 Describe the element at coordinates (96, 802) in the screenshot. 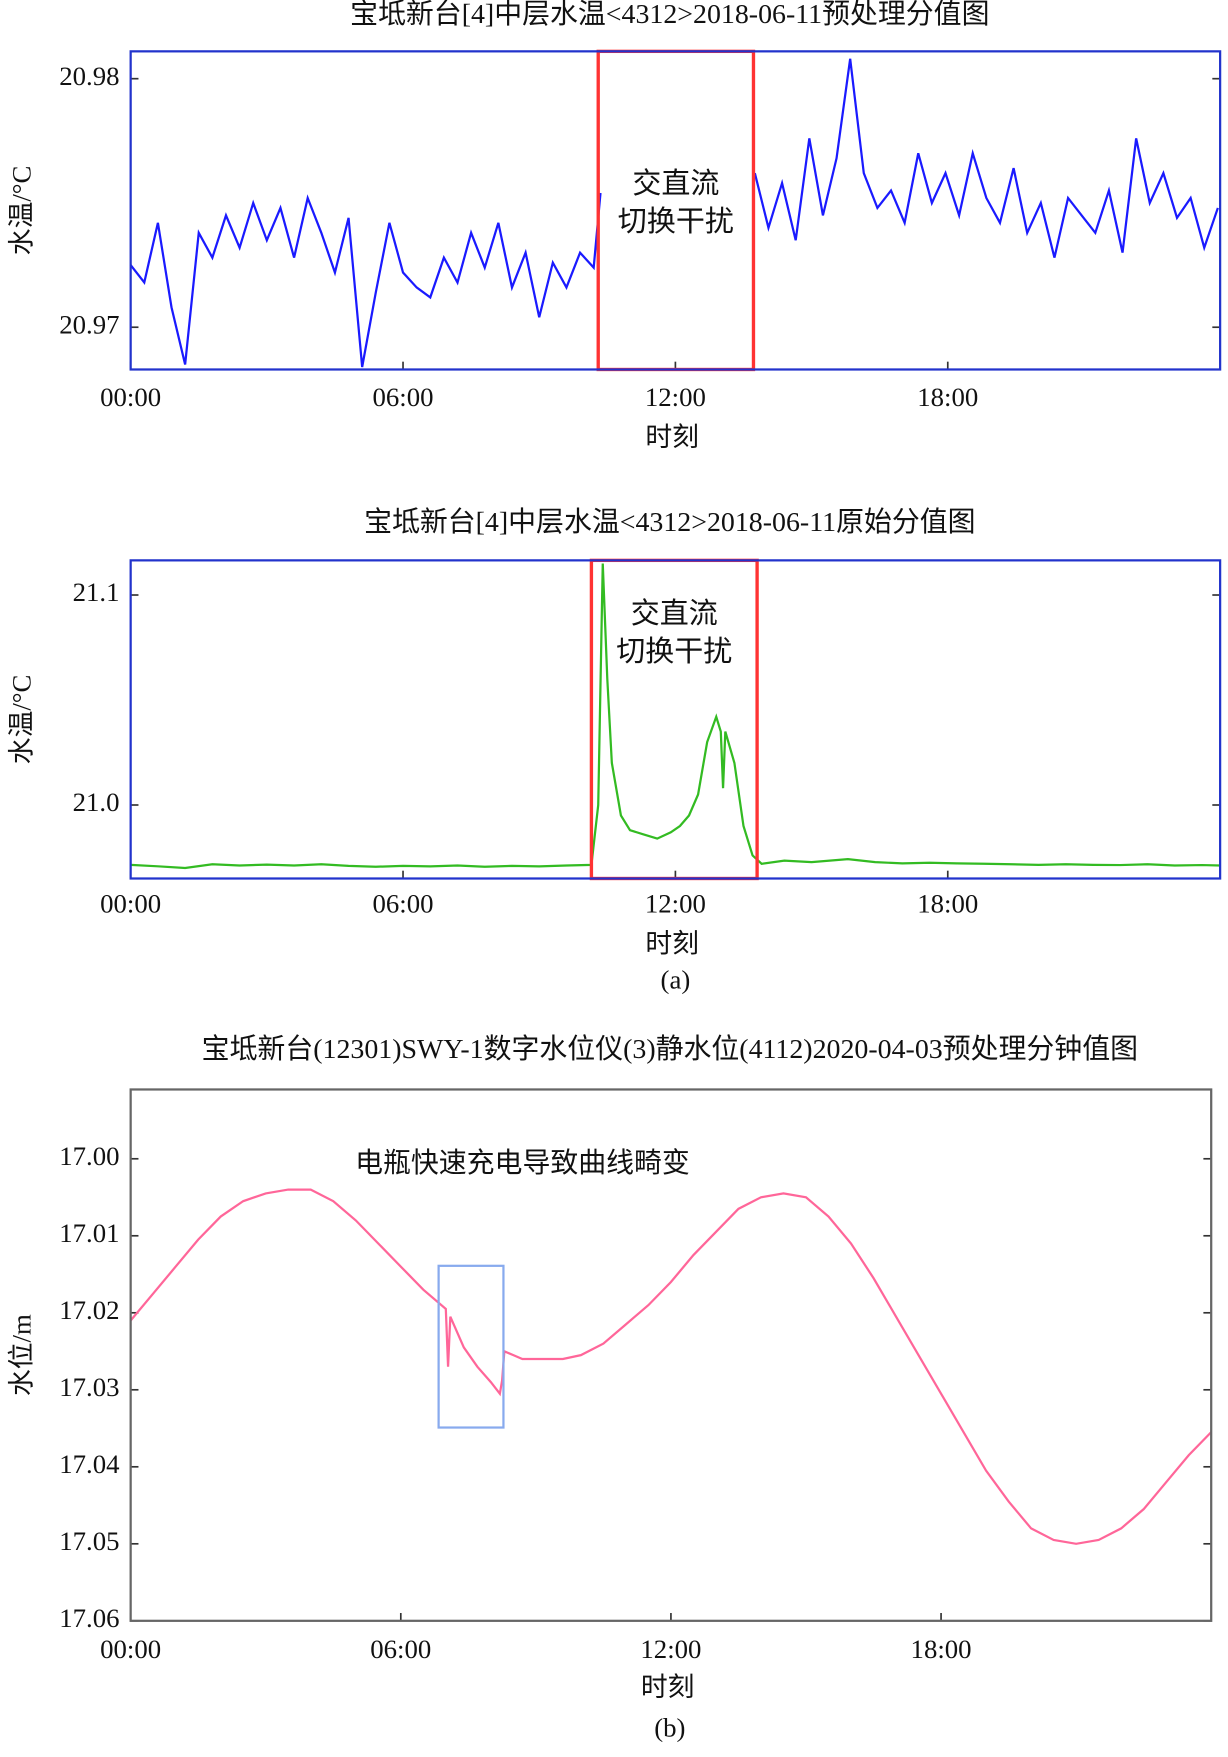

I see `y-tick-label: 21.0` at that location.